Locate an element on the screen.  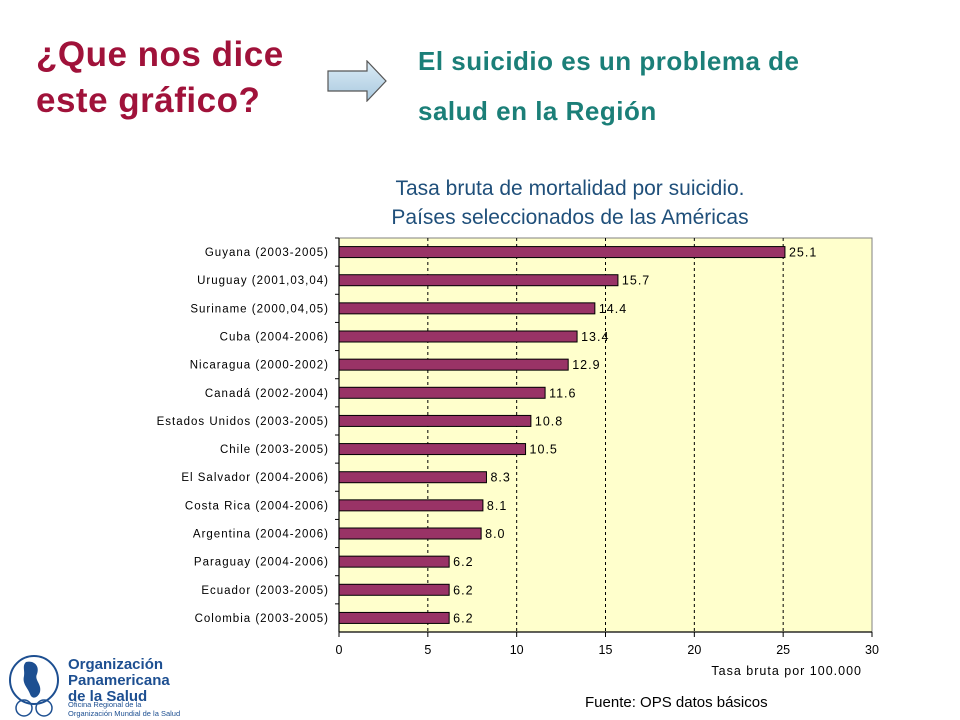
category-label: Argentina (2004-2006) is located at coordinates (261, 535).